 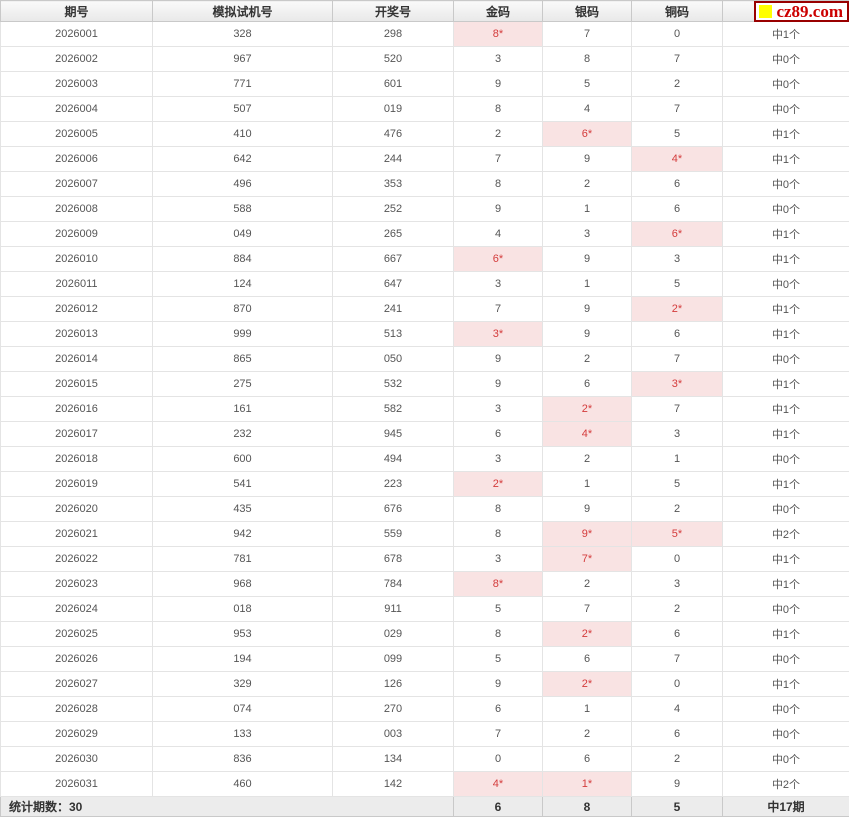 What do you see at coordinates (243, 609) in the screenshot?
I see `sim-cell: 018` at bounding box center [243, 609].